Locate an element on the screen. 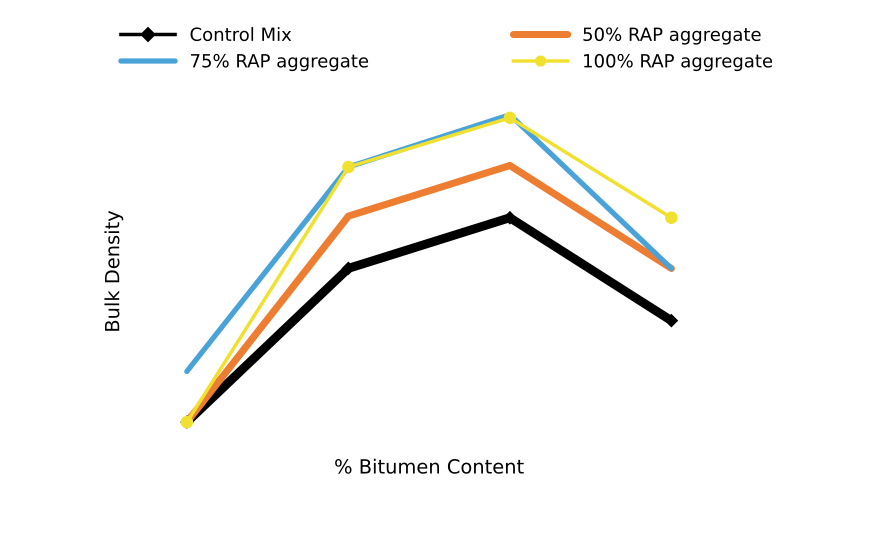  y-axis-title: Bulk Density is located at coordinates (114, 270).